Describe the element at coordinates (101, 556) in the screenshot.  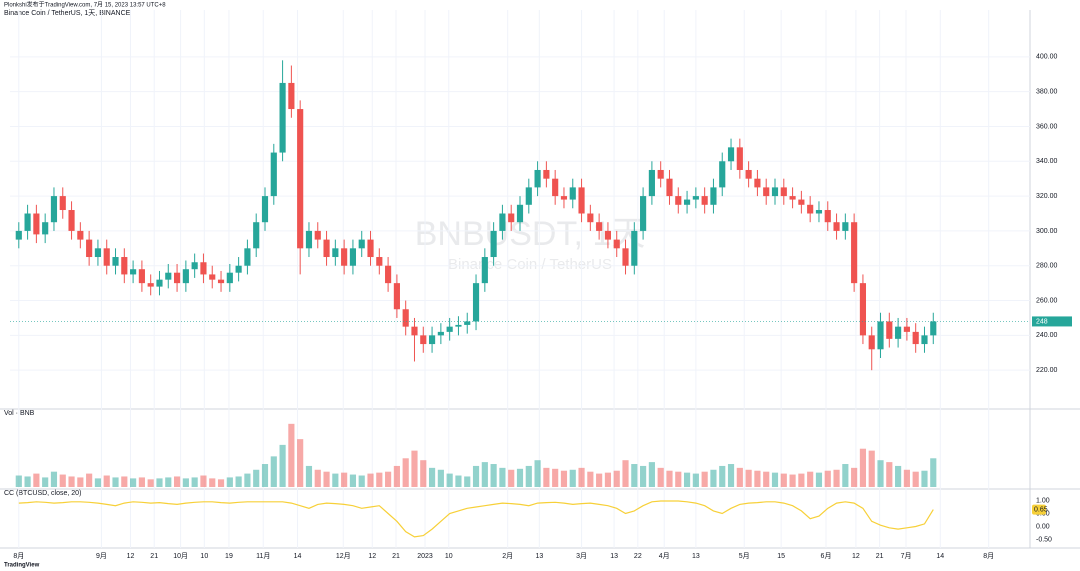
I see `x-tick-label: 9月` at that location.